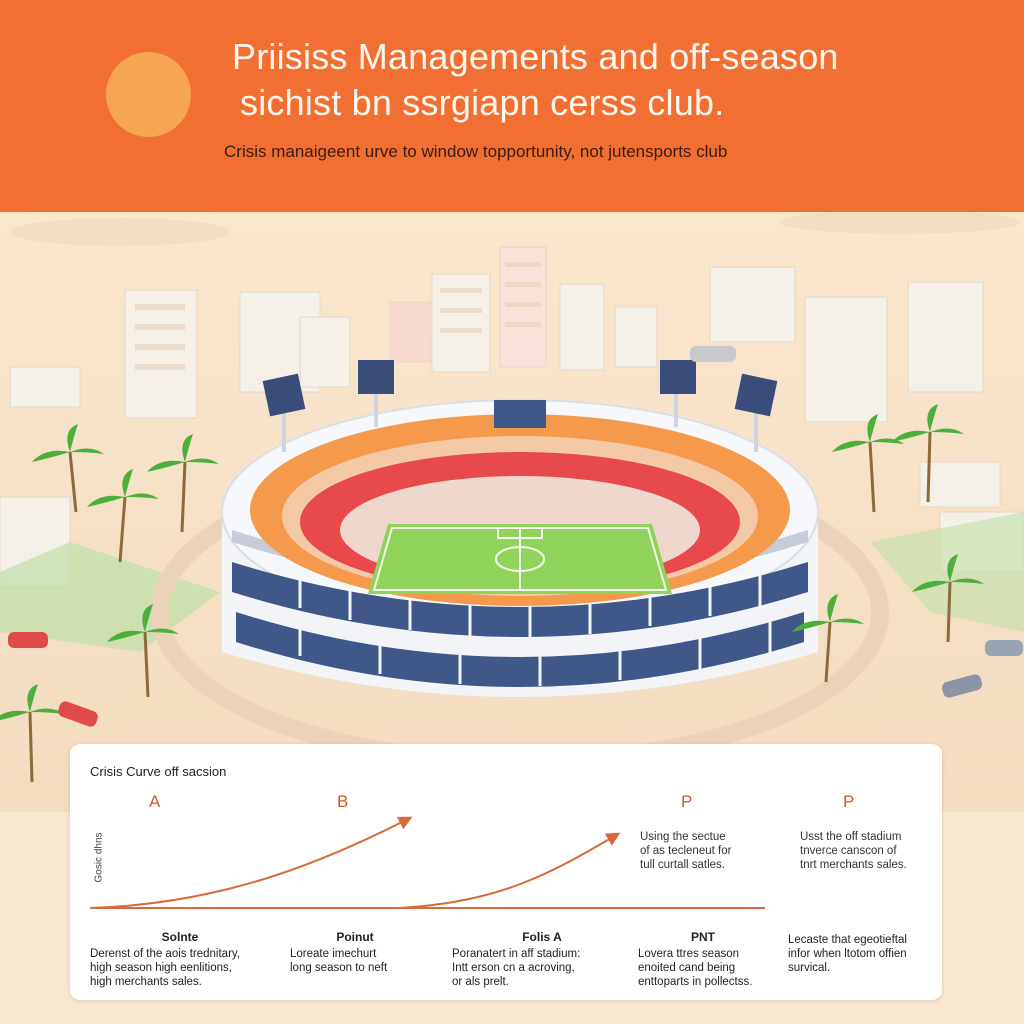  I want to click on floodlights, so click(520, 406).